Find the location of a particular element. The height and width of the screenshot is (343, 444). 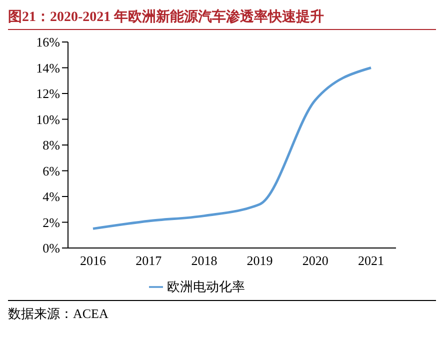

y-tick-label: 16% is located at coordinates (48, 42).